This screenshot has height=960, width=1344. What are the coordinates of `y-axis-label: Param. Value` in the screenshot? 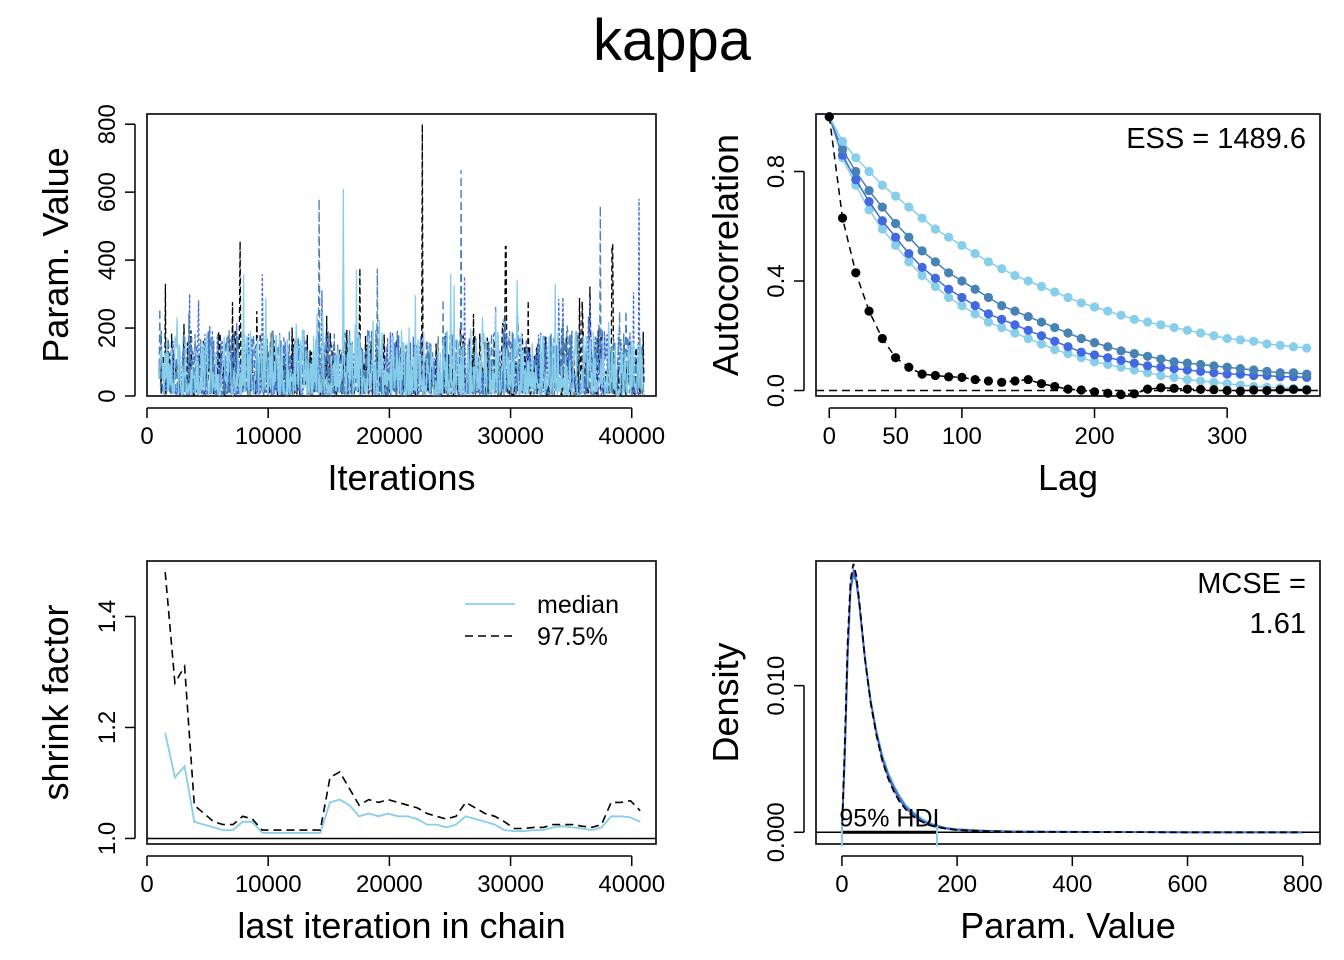 It's located at (55, 254).